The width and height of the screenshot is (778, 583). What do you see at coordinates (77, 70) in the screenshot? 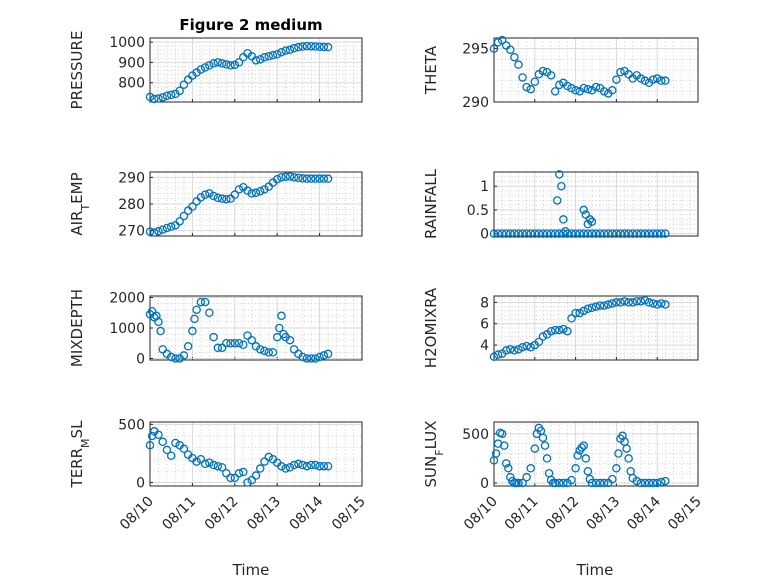
I see `y-axis-label: PRESSURE` at bounding box center [77, 70].